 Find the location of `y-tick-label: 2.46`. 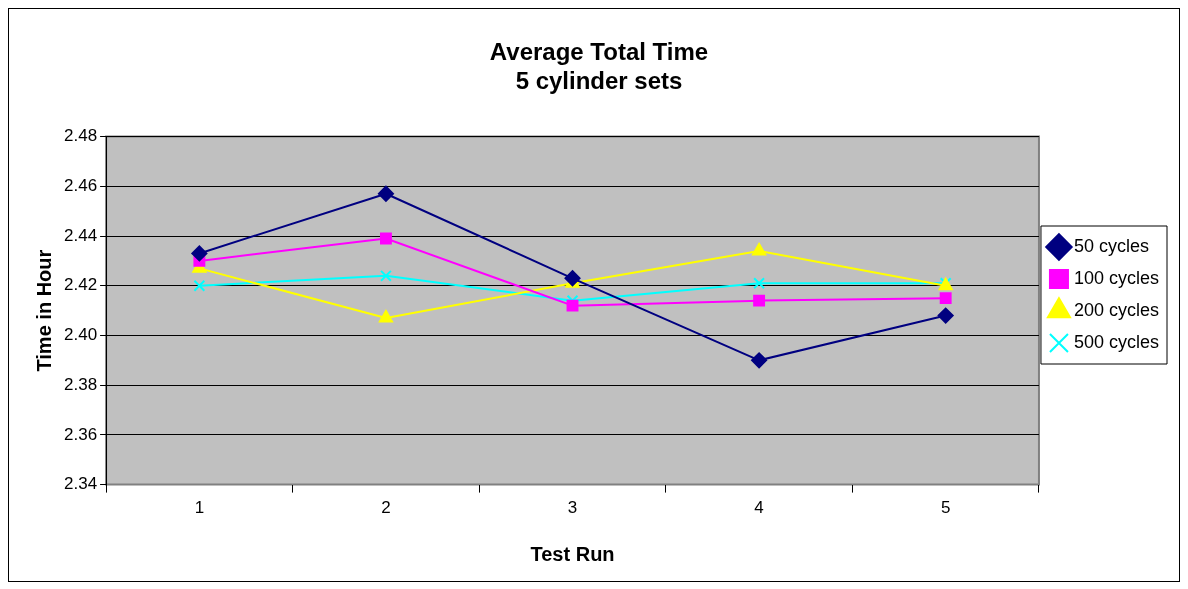

y-tick-label: 2.46 is located at coordinates (80, 185).